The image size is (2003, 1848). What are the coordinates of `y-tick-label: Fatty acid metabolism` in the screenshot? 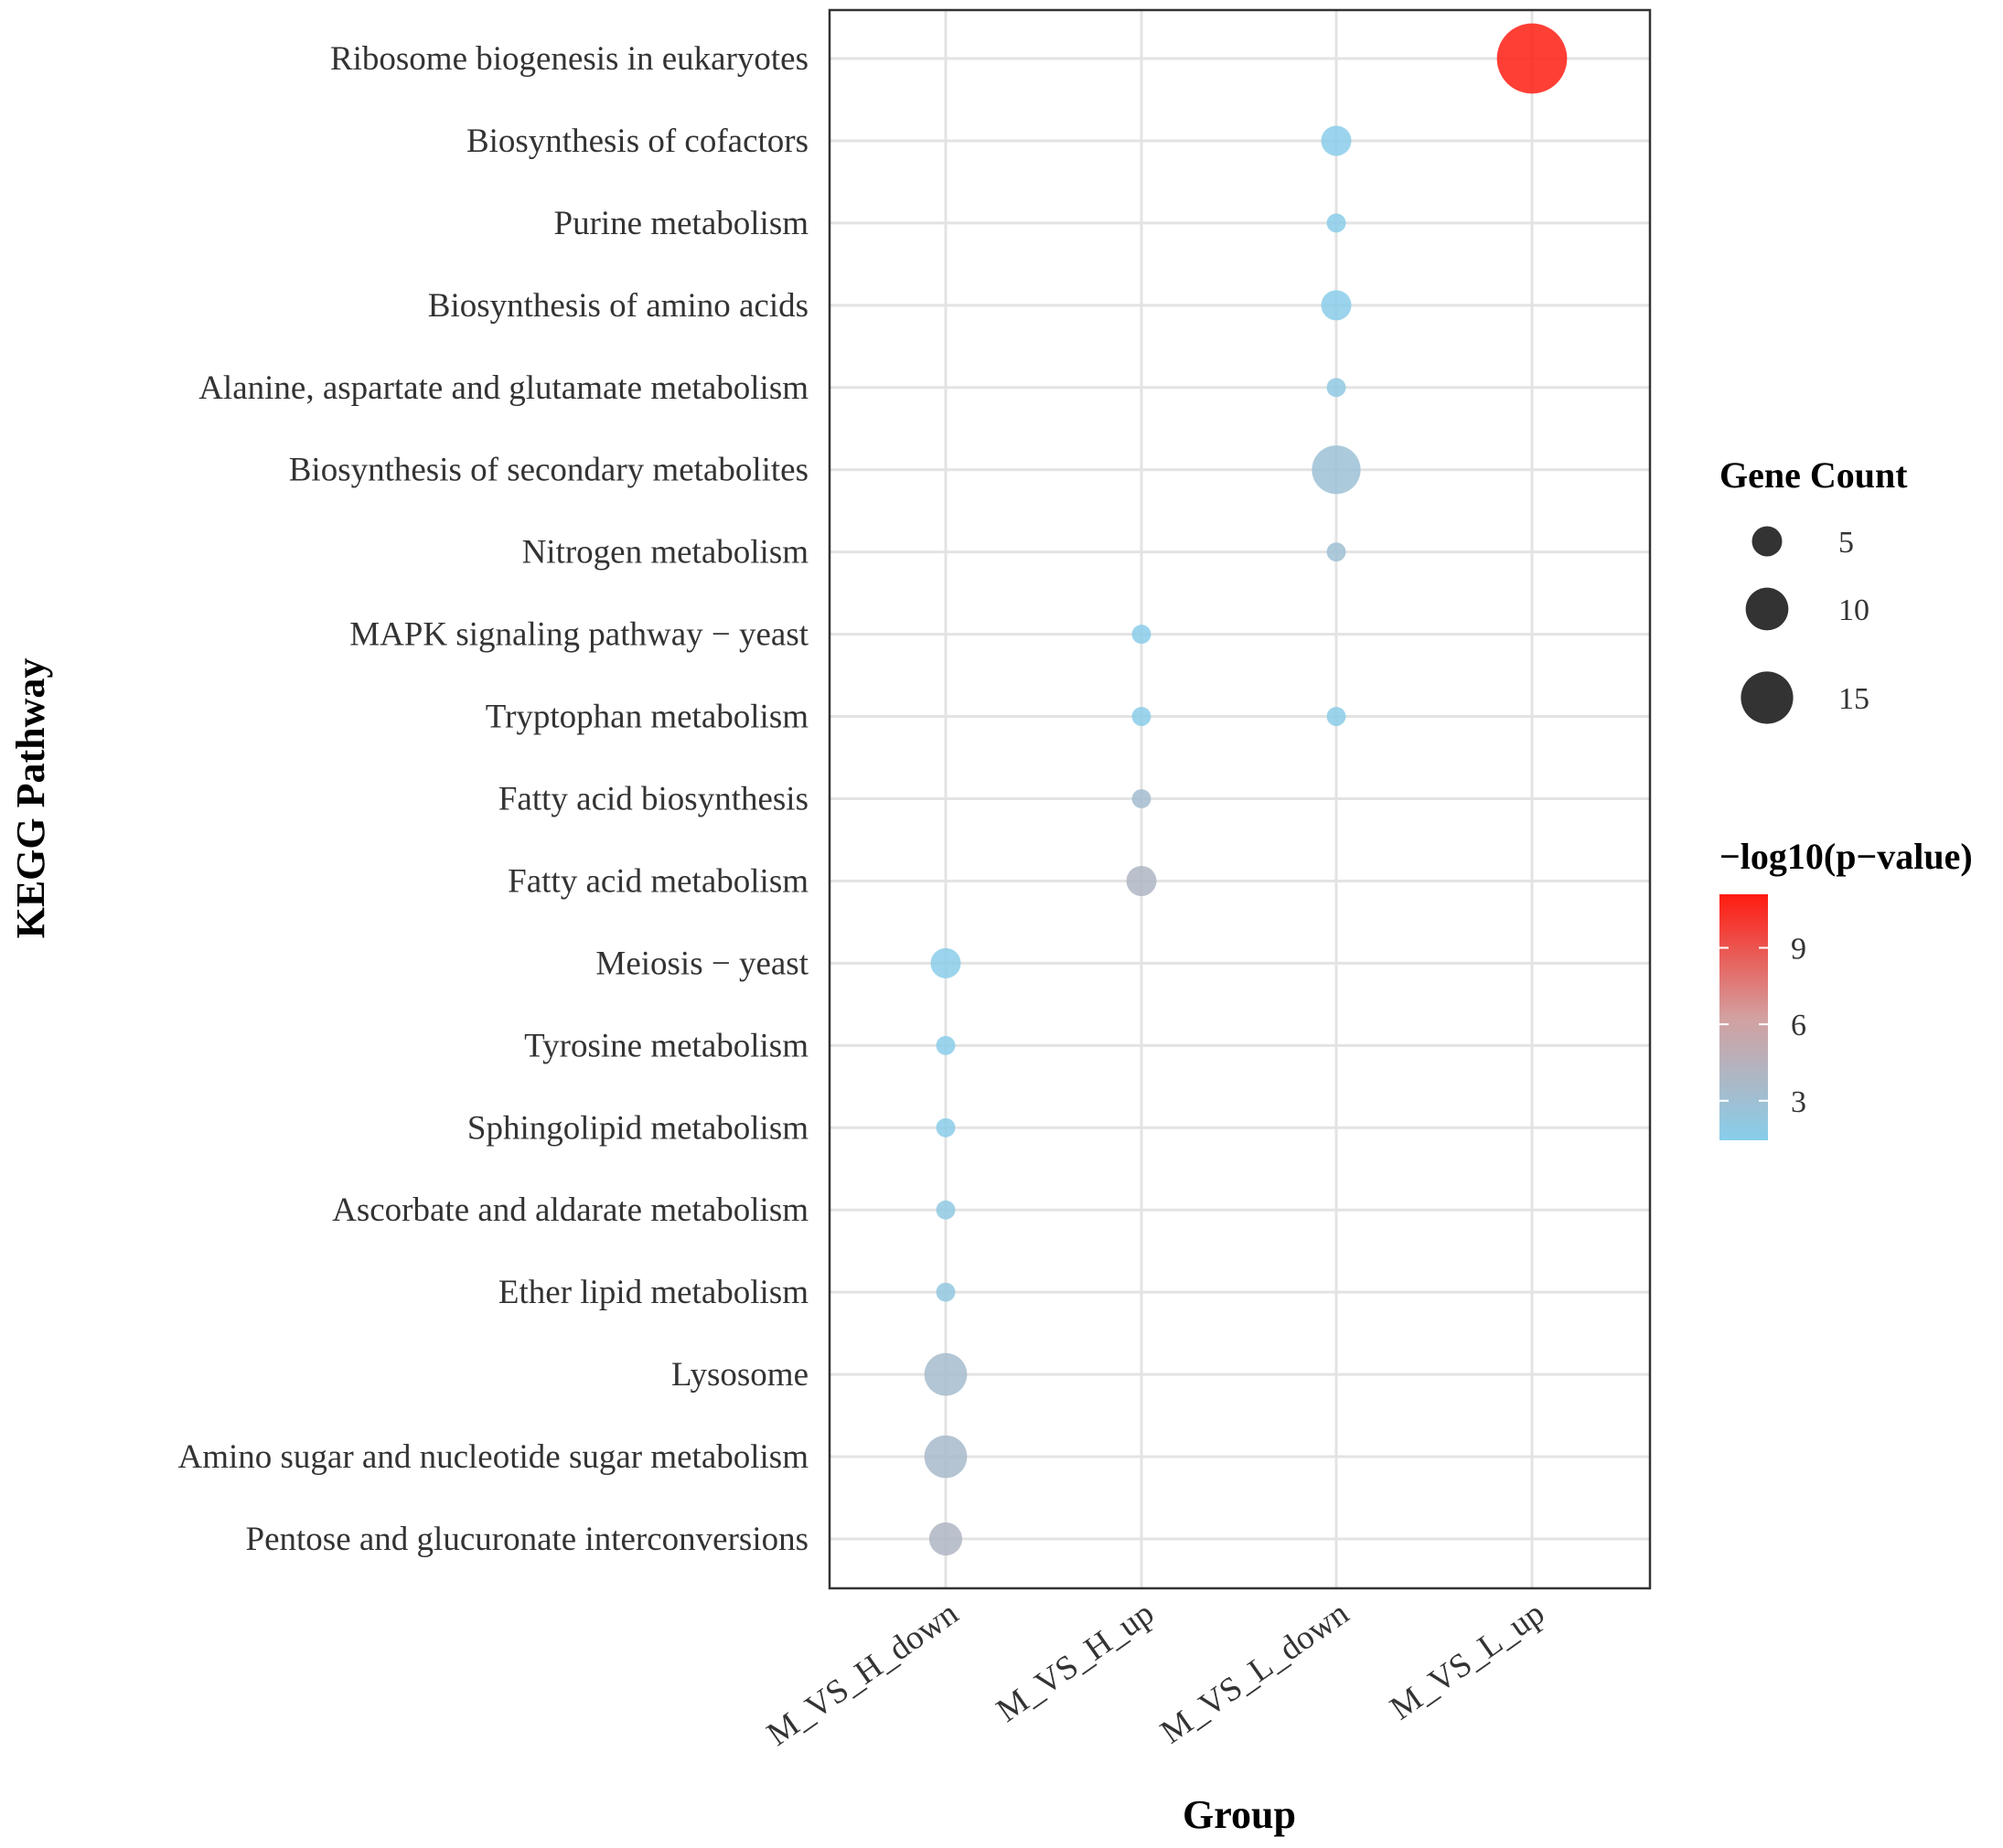 It's located at (658, 881).